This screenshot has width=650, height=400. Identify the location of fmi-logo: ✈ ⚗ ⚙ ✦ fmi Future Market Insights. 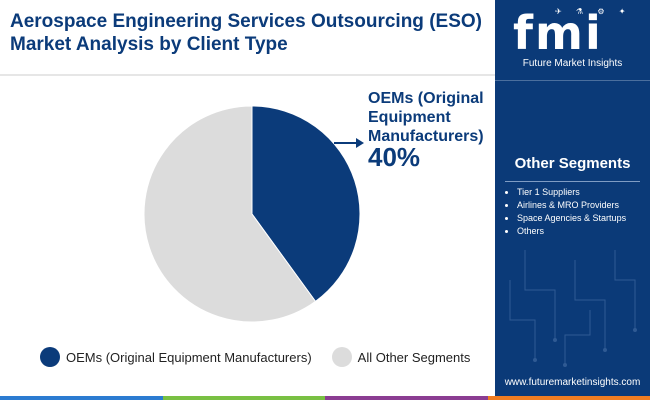
(572, 40).